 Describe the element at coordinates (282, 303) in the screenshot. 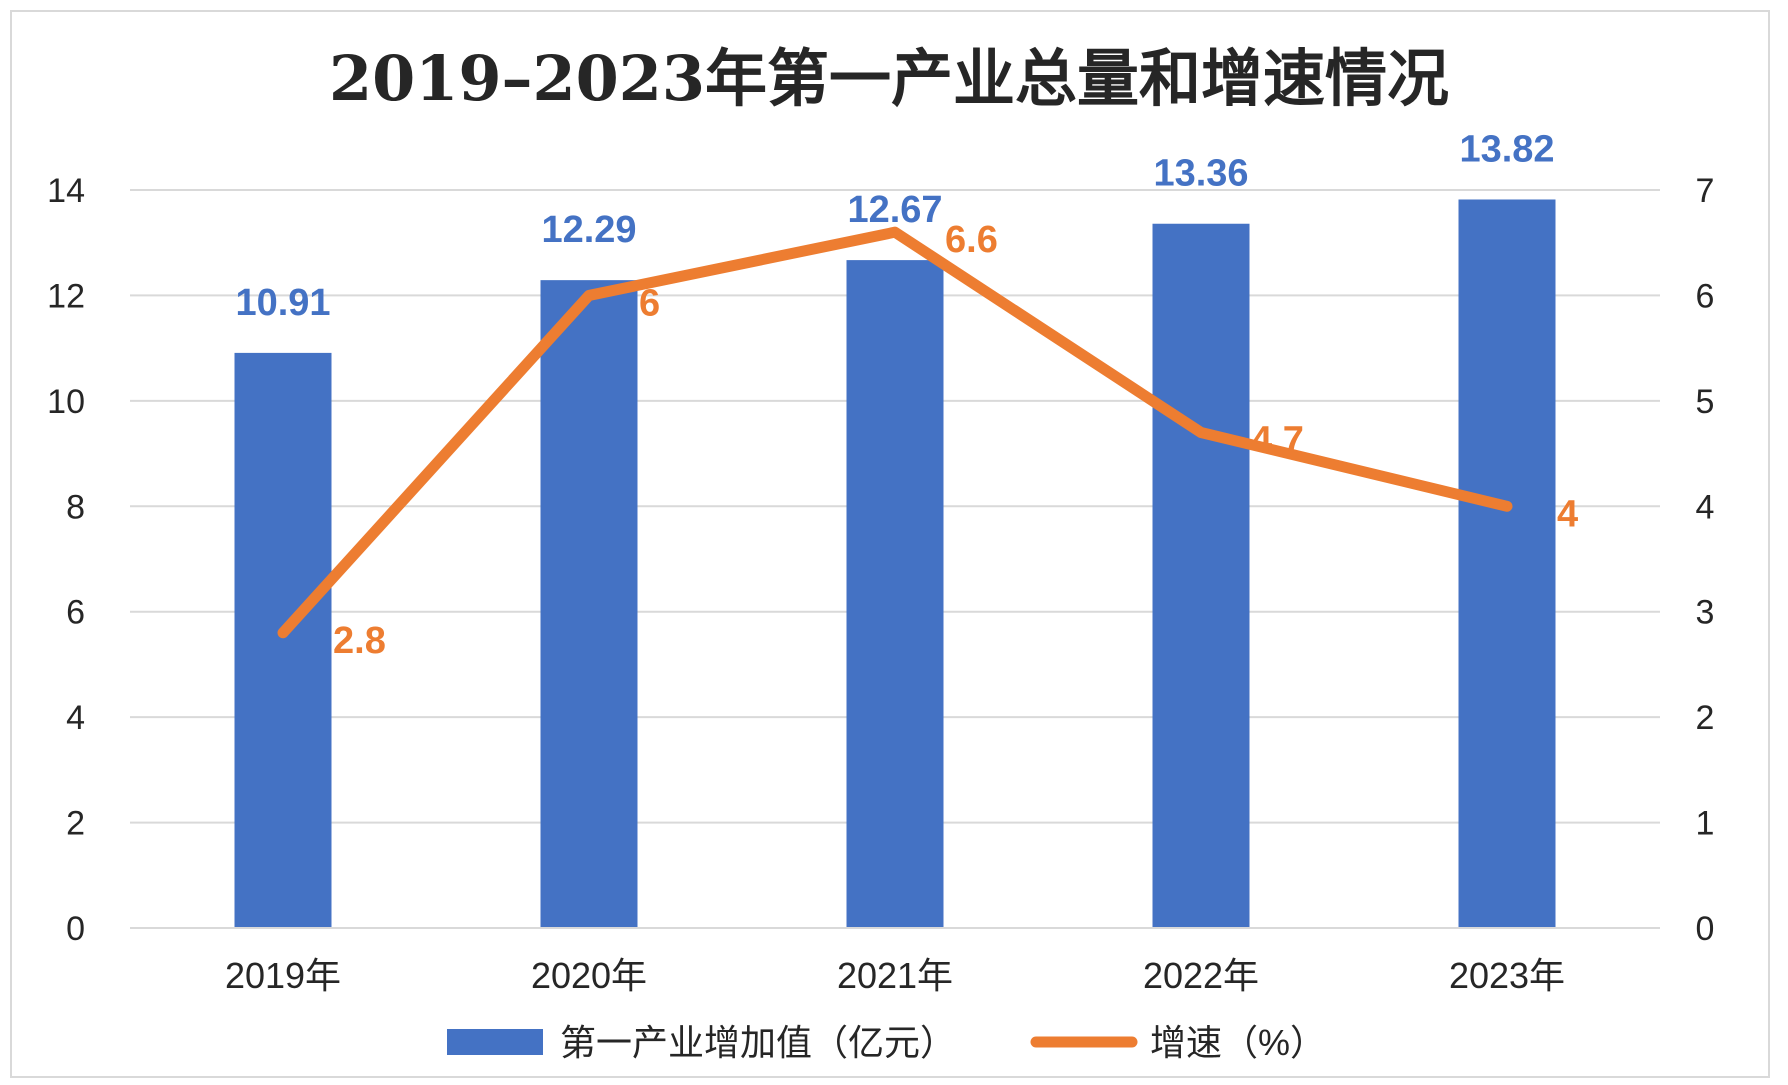

I see `bar-data-label: 10.91` at that location.